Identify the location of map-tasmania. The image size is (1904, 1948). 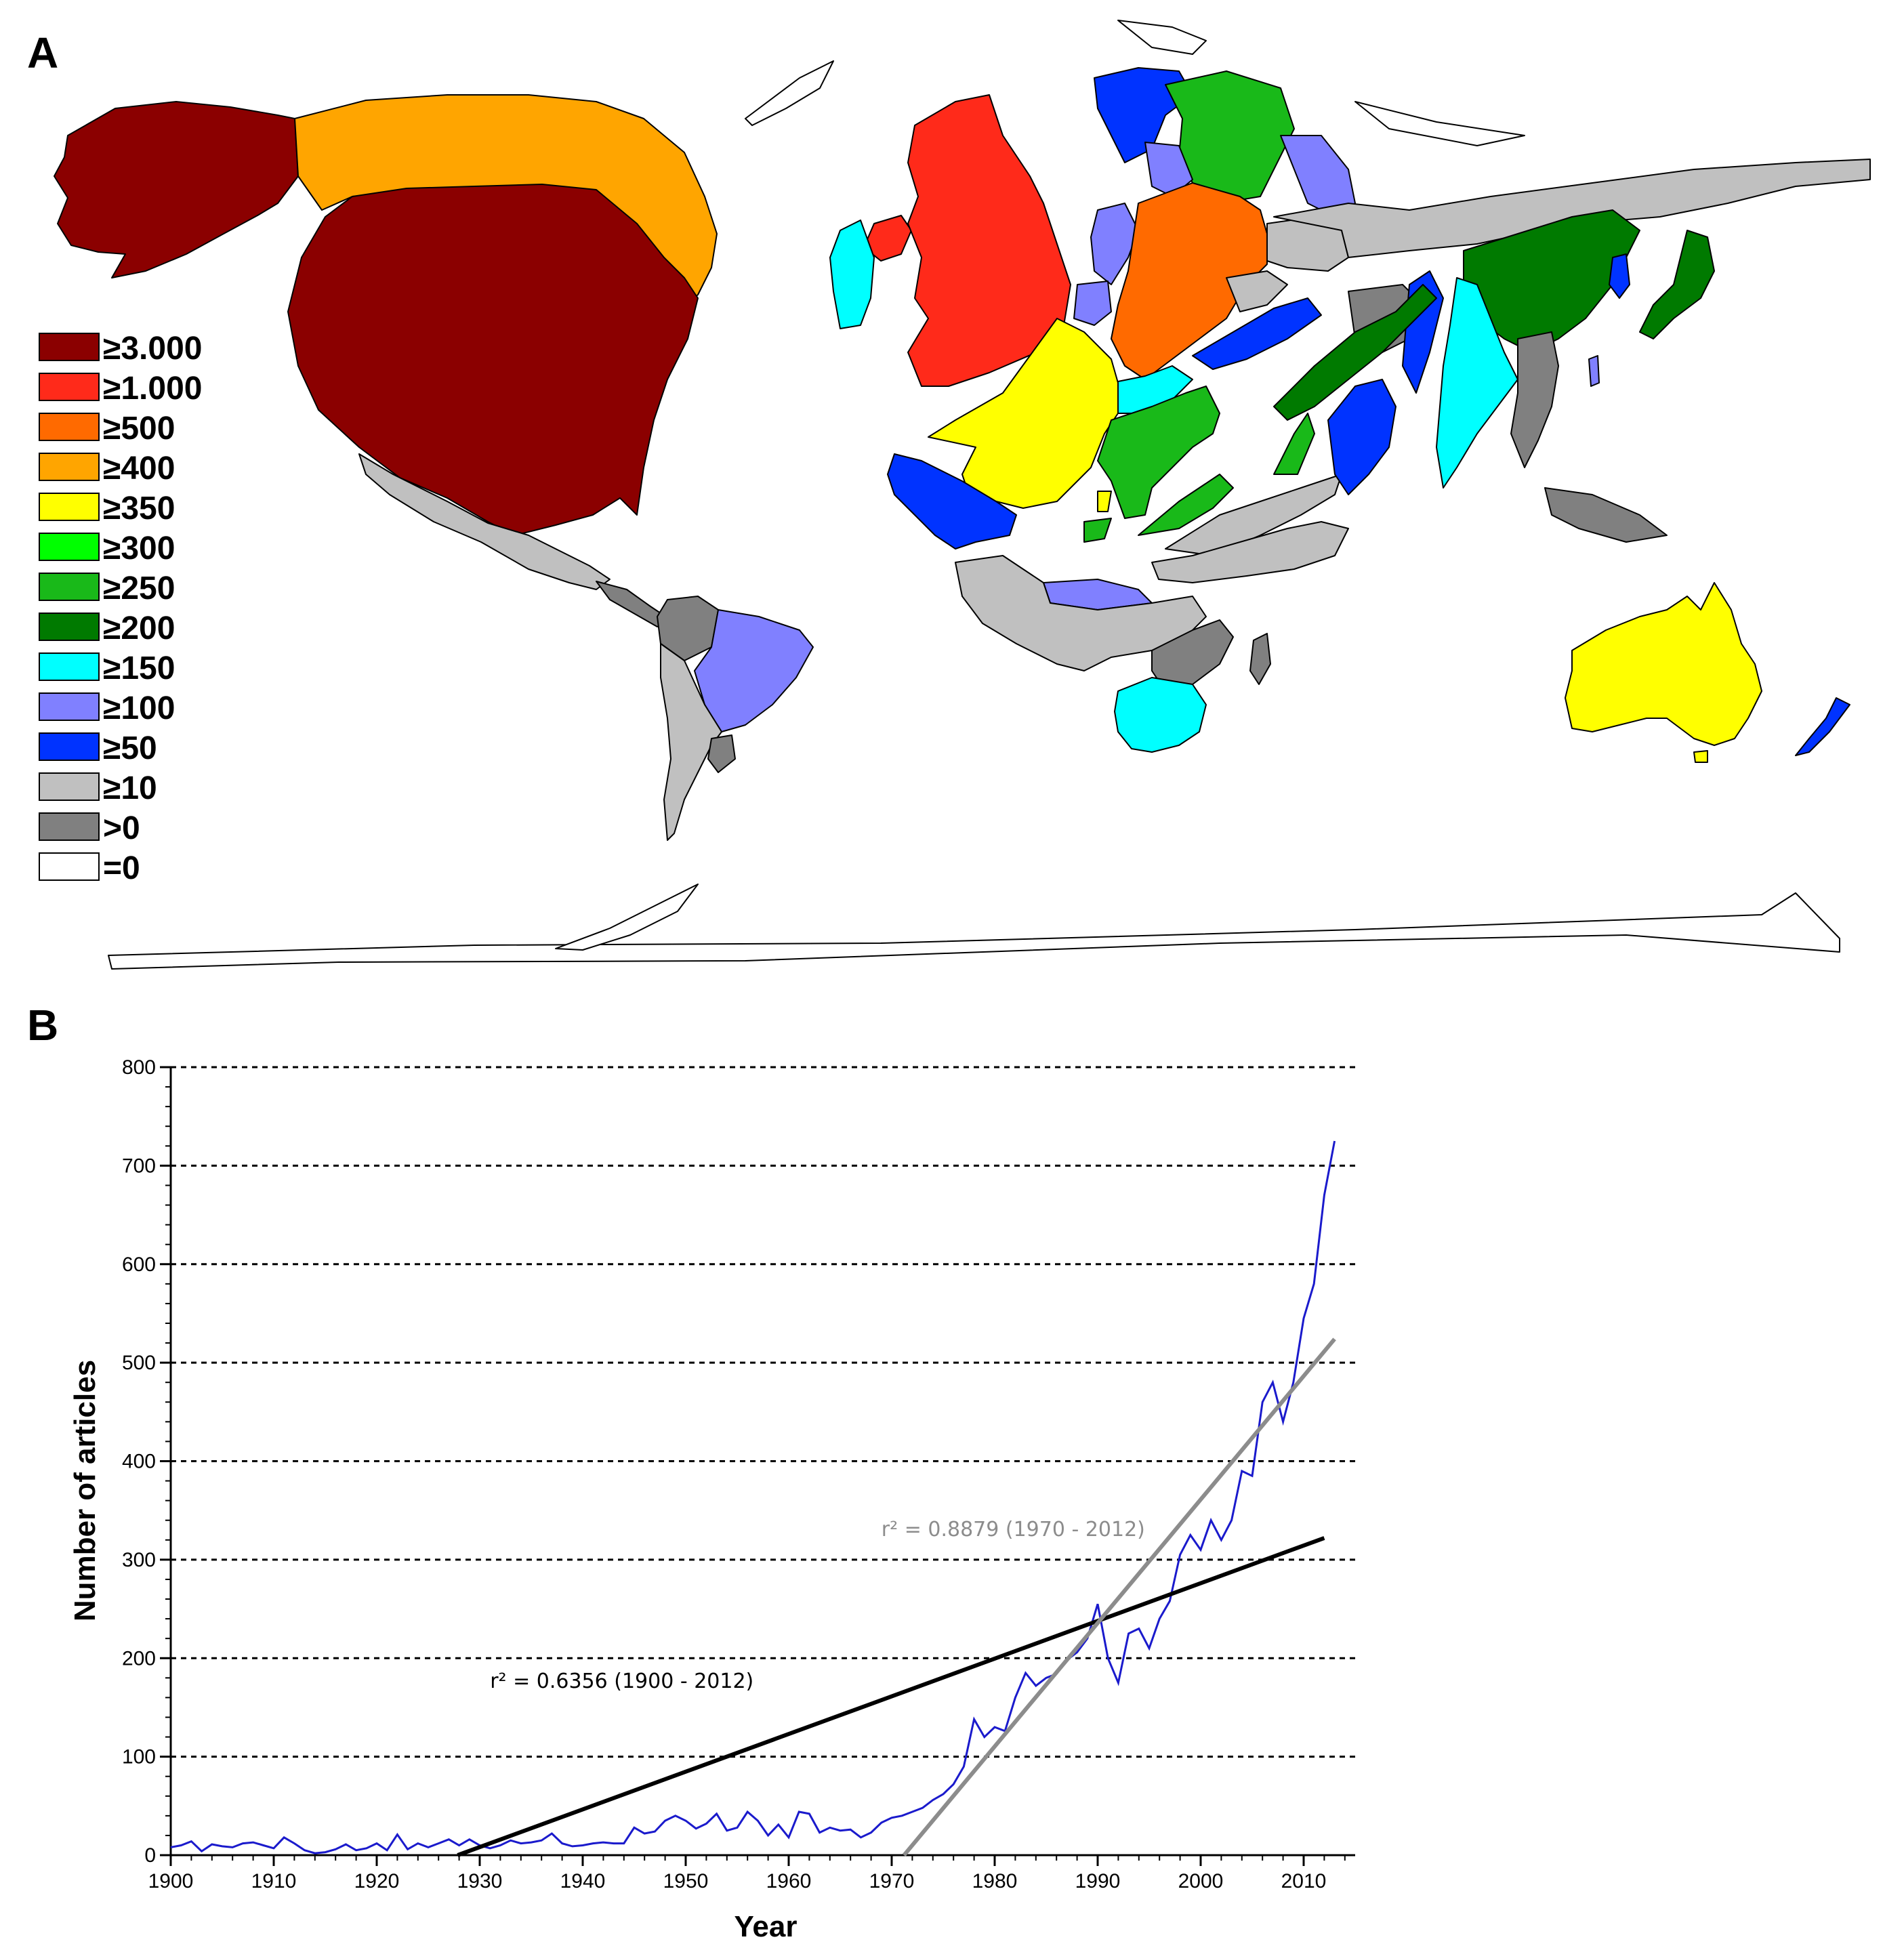
(1701, 756).